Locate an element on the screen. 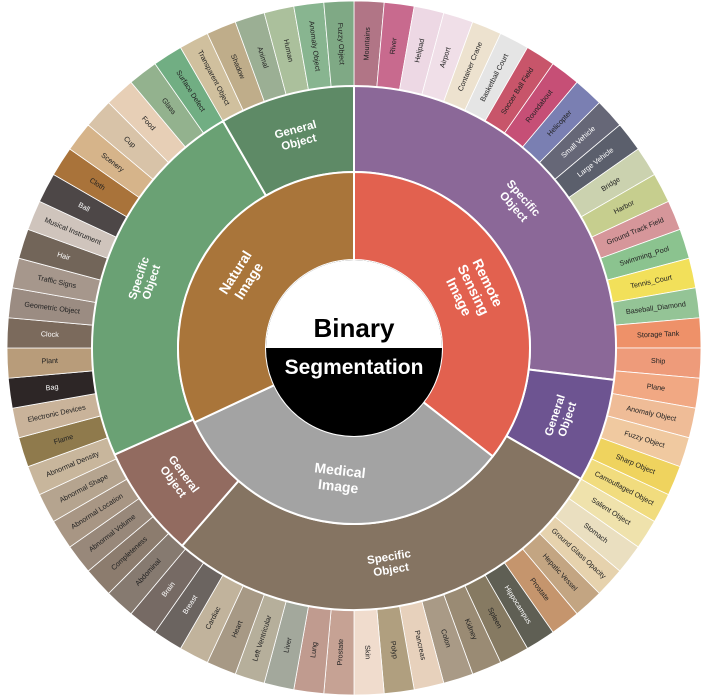  outer-label-clock: Clock is located at coordinates (50, 334).